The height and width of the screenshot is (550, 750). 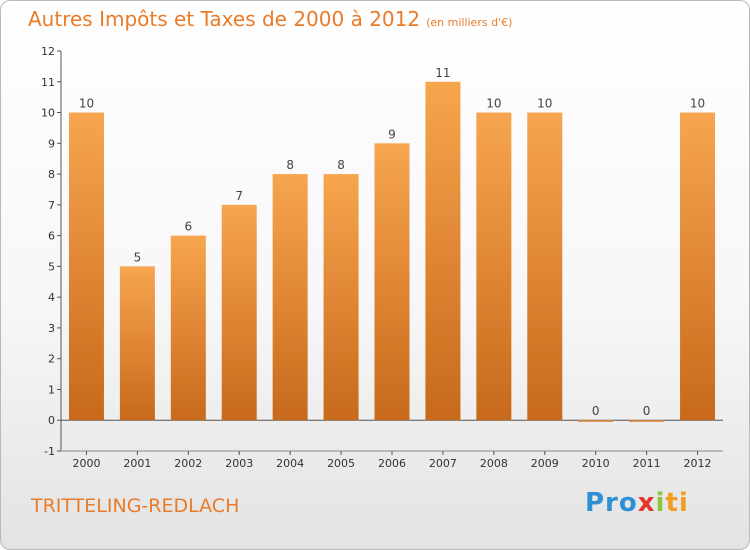 What do you see at coordinates (48, 113) in the screenshot?
I see `y-tick-label: 10` at bounding box center [48, 113].